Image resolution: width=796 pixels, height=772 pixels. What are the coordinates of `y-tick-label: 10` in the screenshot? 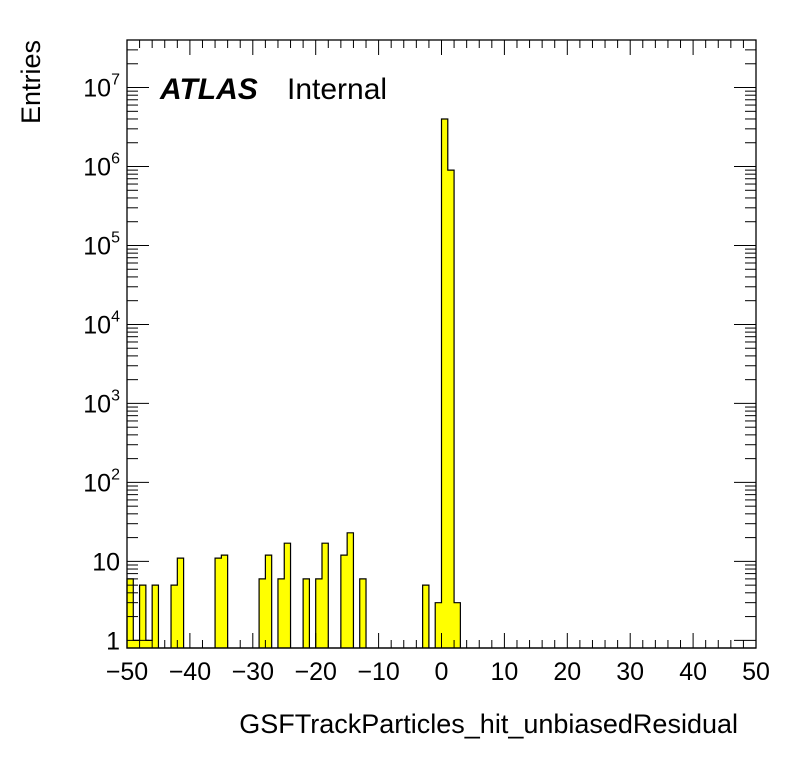 It's located at (106, 562).